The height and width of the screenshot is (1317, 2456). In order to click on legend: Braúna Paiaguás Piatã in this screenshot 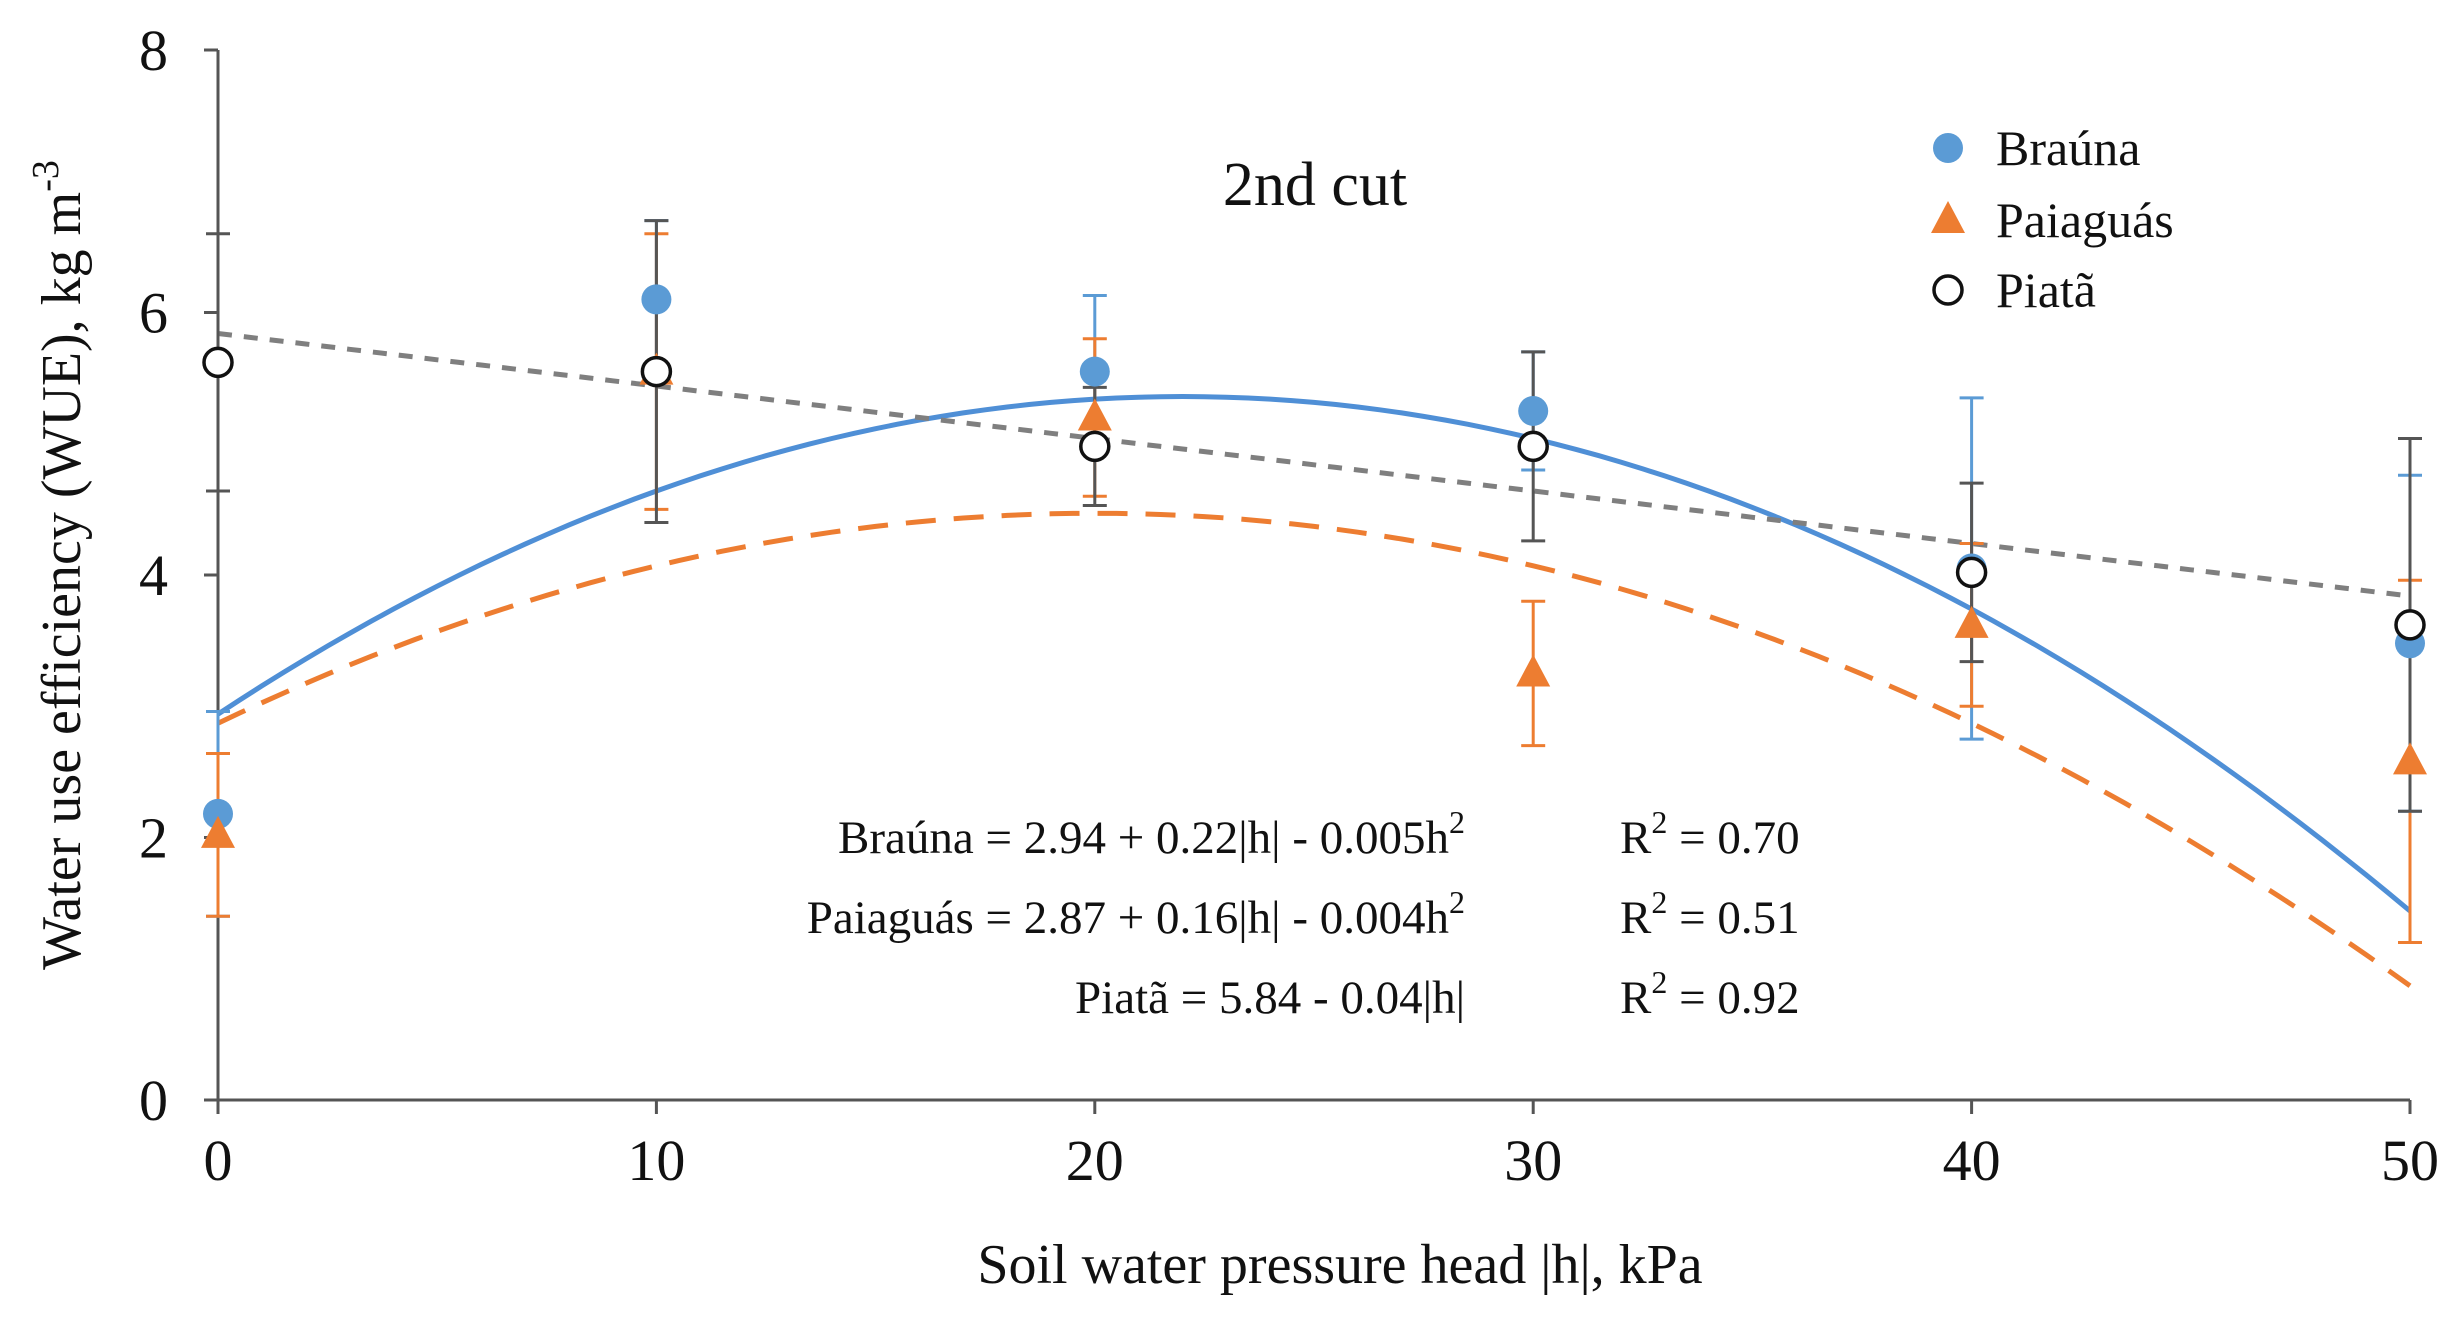, I will do `click(2052, 219)`.